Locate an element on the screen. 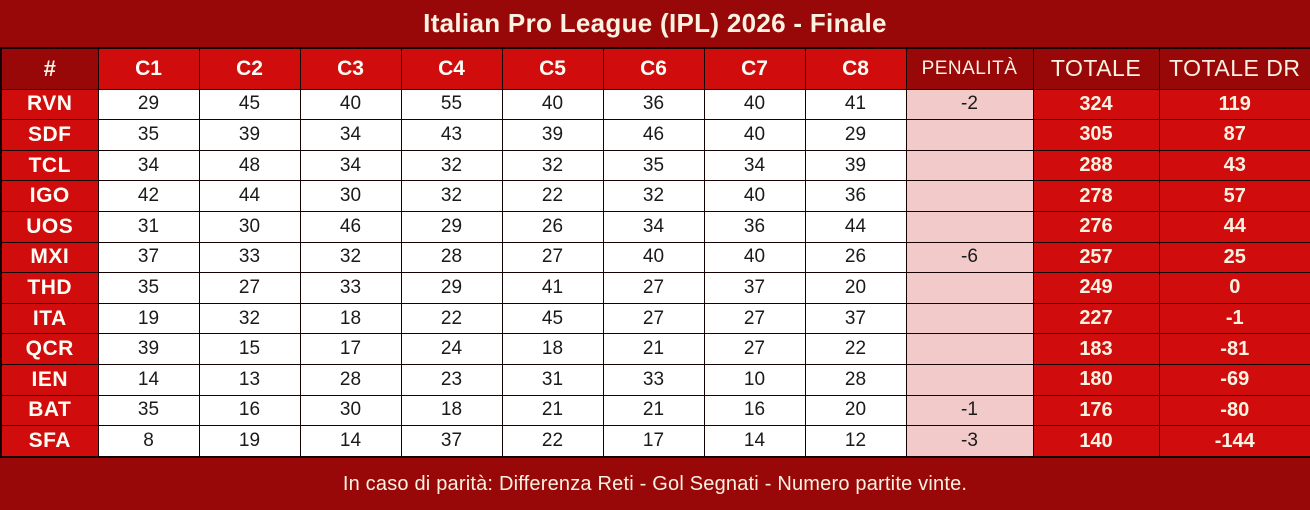  score-cell: 32 is located at coordinates (451, 165).